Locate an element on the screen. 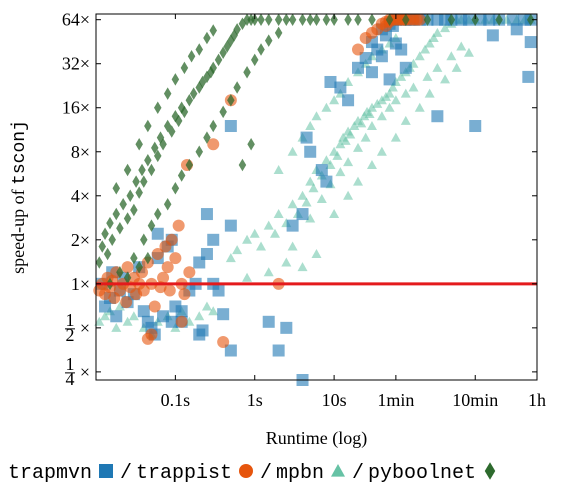 This screenshot has height=490, width=579. y-tick-label-suffix: × is located at coordinates (85, 328).